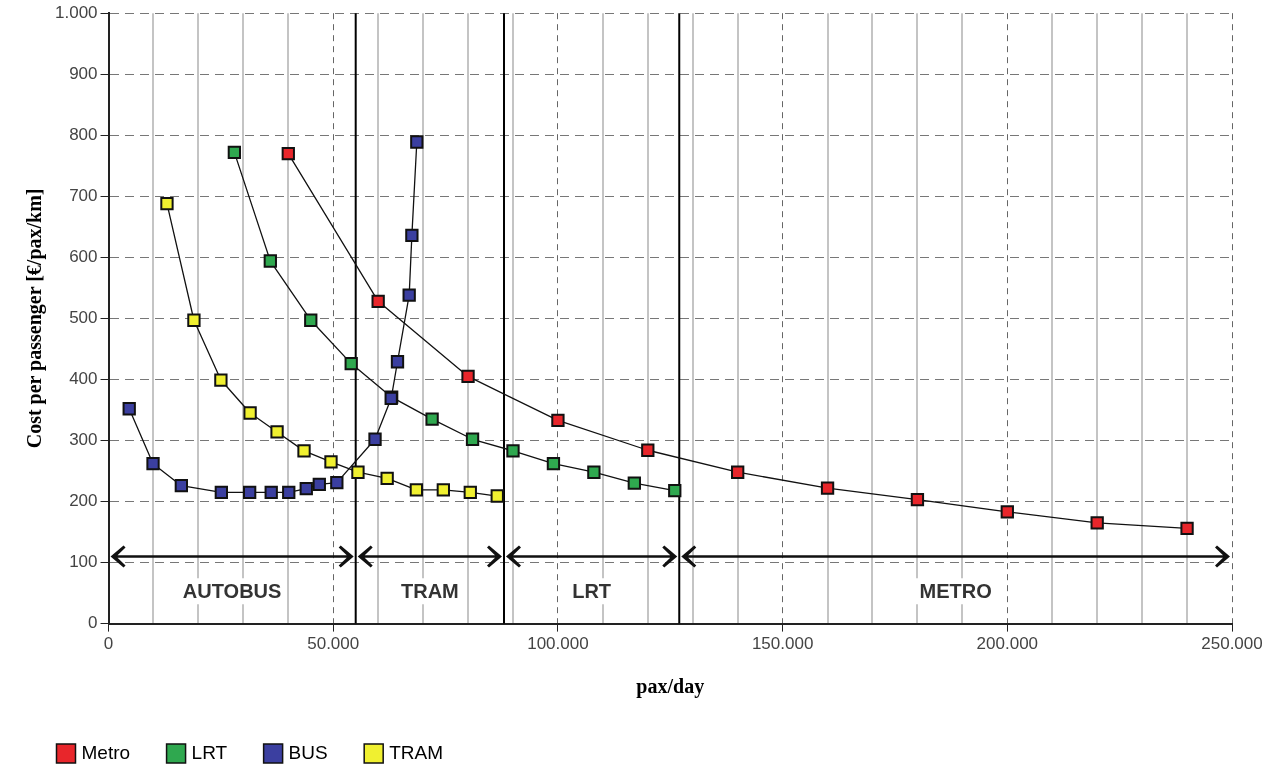 Image resolution: width=1282 pixels, height=783 pixels. Describe the element at coordinates (83, 501) in the screenshot. I see `y-tick-label: 200` at that location.